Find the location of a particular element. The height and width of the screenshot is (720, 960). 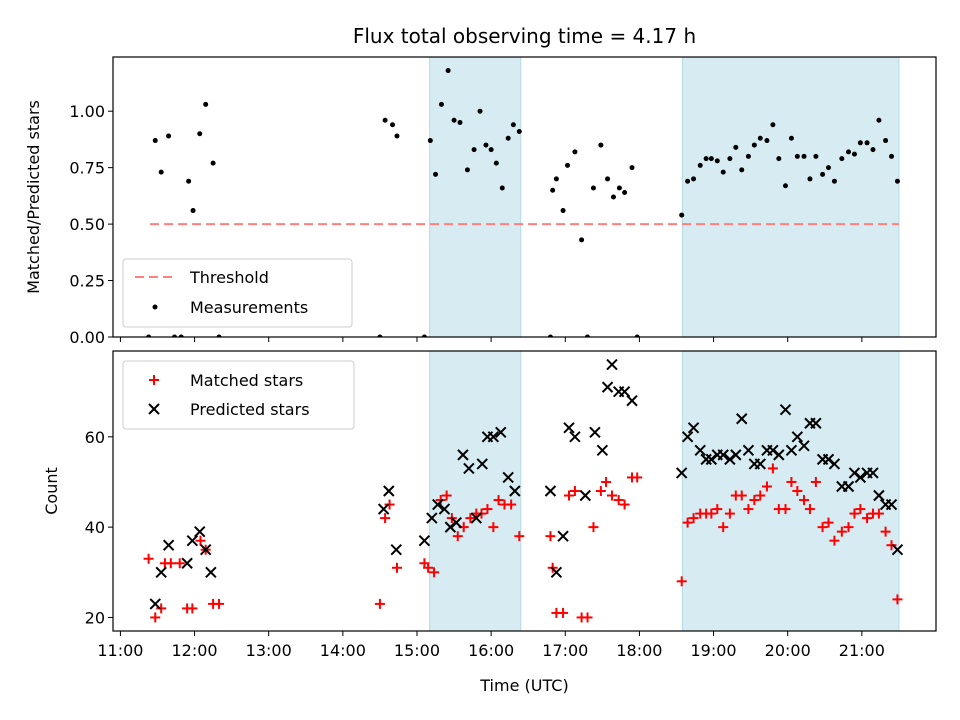

legend-matched-label: Matched stars is located at coordinates (246, 380).